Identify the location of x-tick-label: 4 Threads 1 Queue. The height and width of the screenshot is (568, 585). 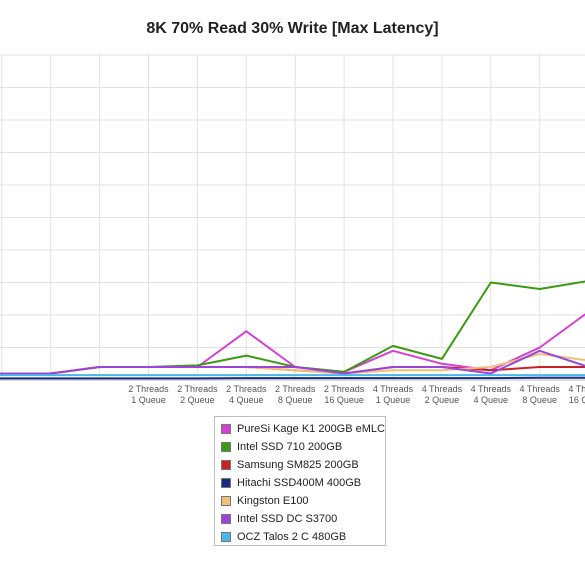
(393, 394).